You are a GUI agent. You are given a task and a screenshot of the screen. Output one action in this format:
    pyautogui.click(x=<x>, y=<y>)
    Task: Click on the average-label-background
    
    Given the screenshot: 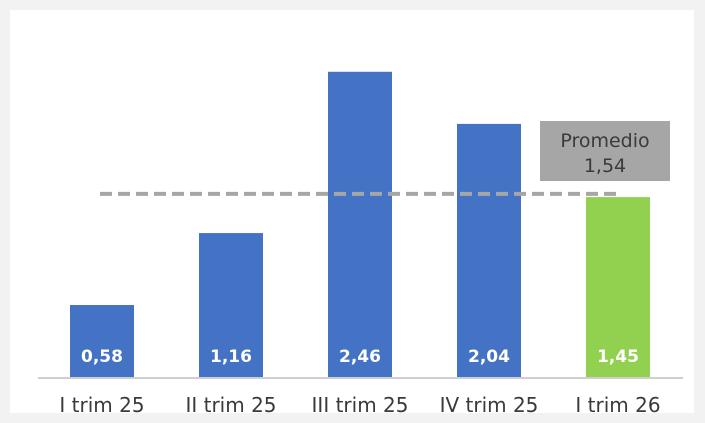 What is the action you would take?
    pyautogui.click(x=605, y=151)
    